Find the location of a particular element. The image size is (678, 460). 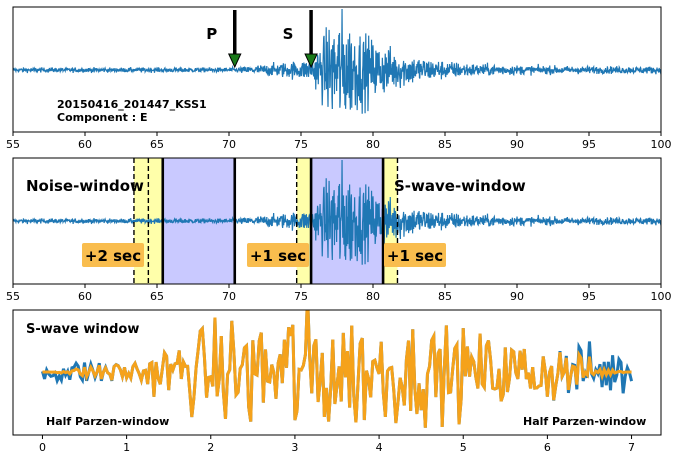

noise-window-label: Noise-window is located at coordinates (85, 186).